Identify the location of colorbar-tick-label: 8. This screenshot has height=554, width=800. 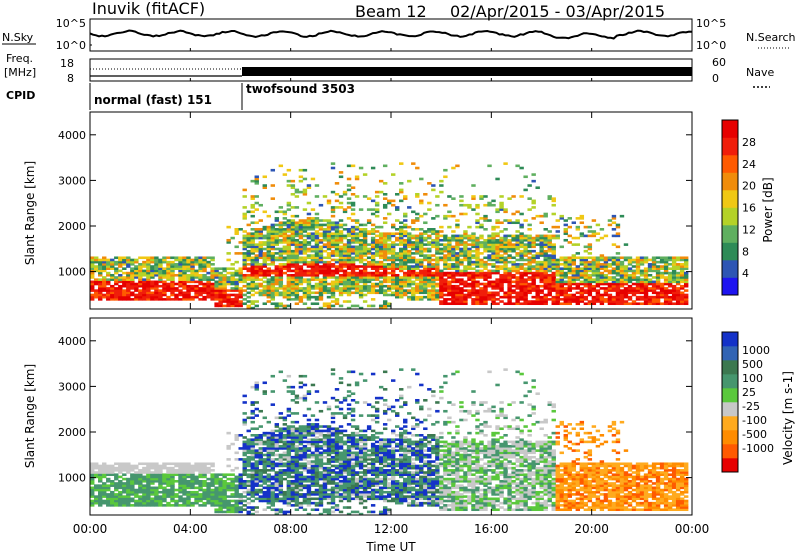
(745, 251).